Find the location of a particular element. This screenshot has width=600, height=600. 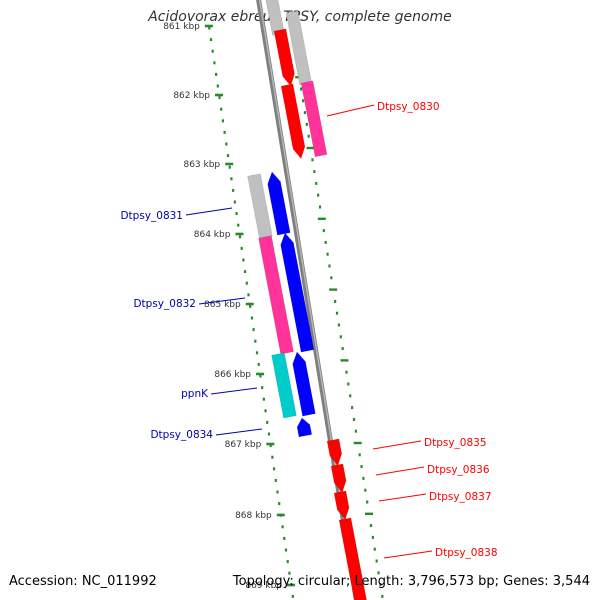

forward-gene-label: Dtpsy_0837 is located at coordinates (460, 497).